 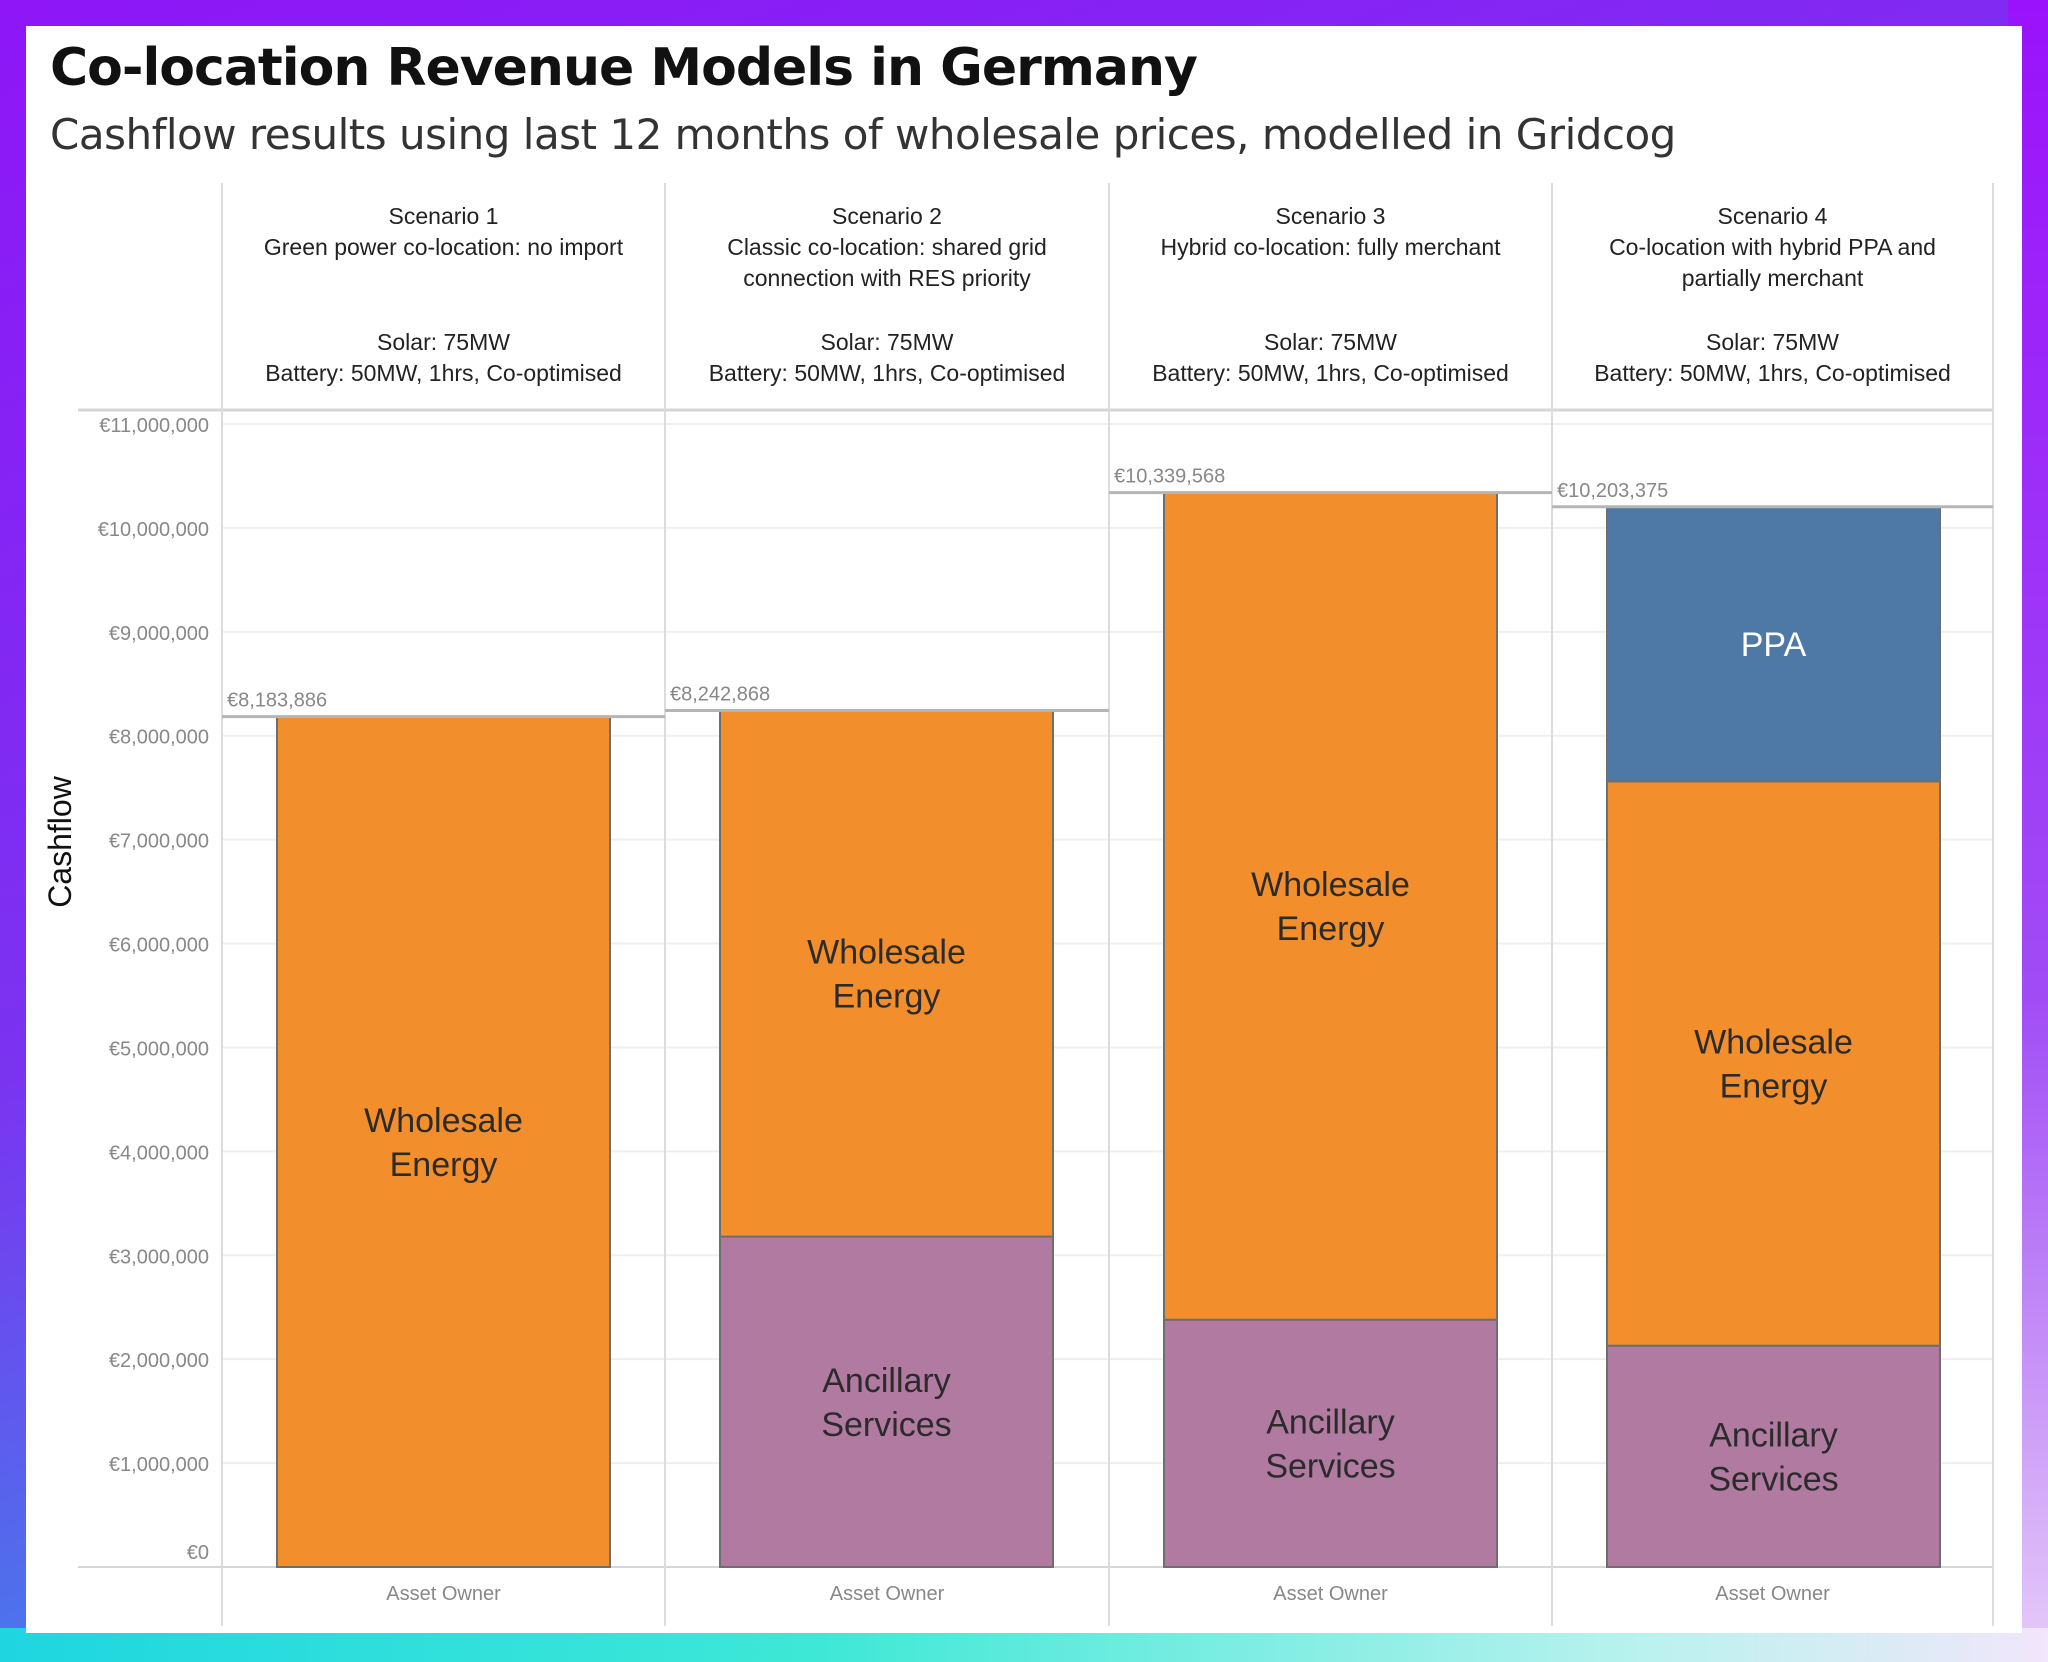 What do you see at coordinates (887, 216) in the screenshot?
I see `scenario-header-line: Scenario 2` at bounding box center [887, 216].